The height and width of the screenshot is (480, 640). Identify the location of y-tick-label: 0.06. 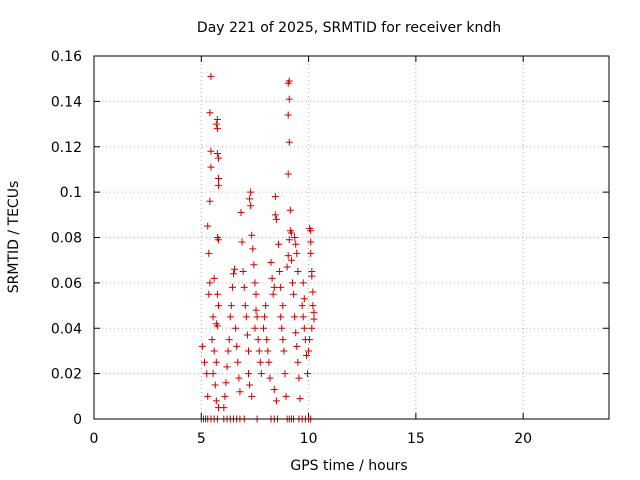
(66, 284).